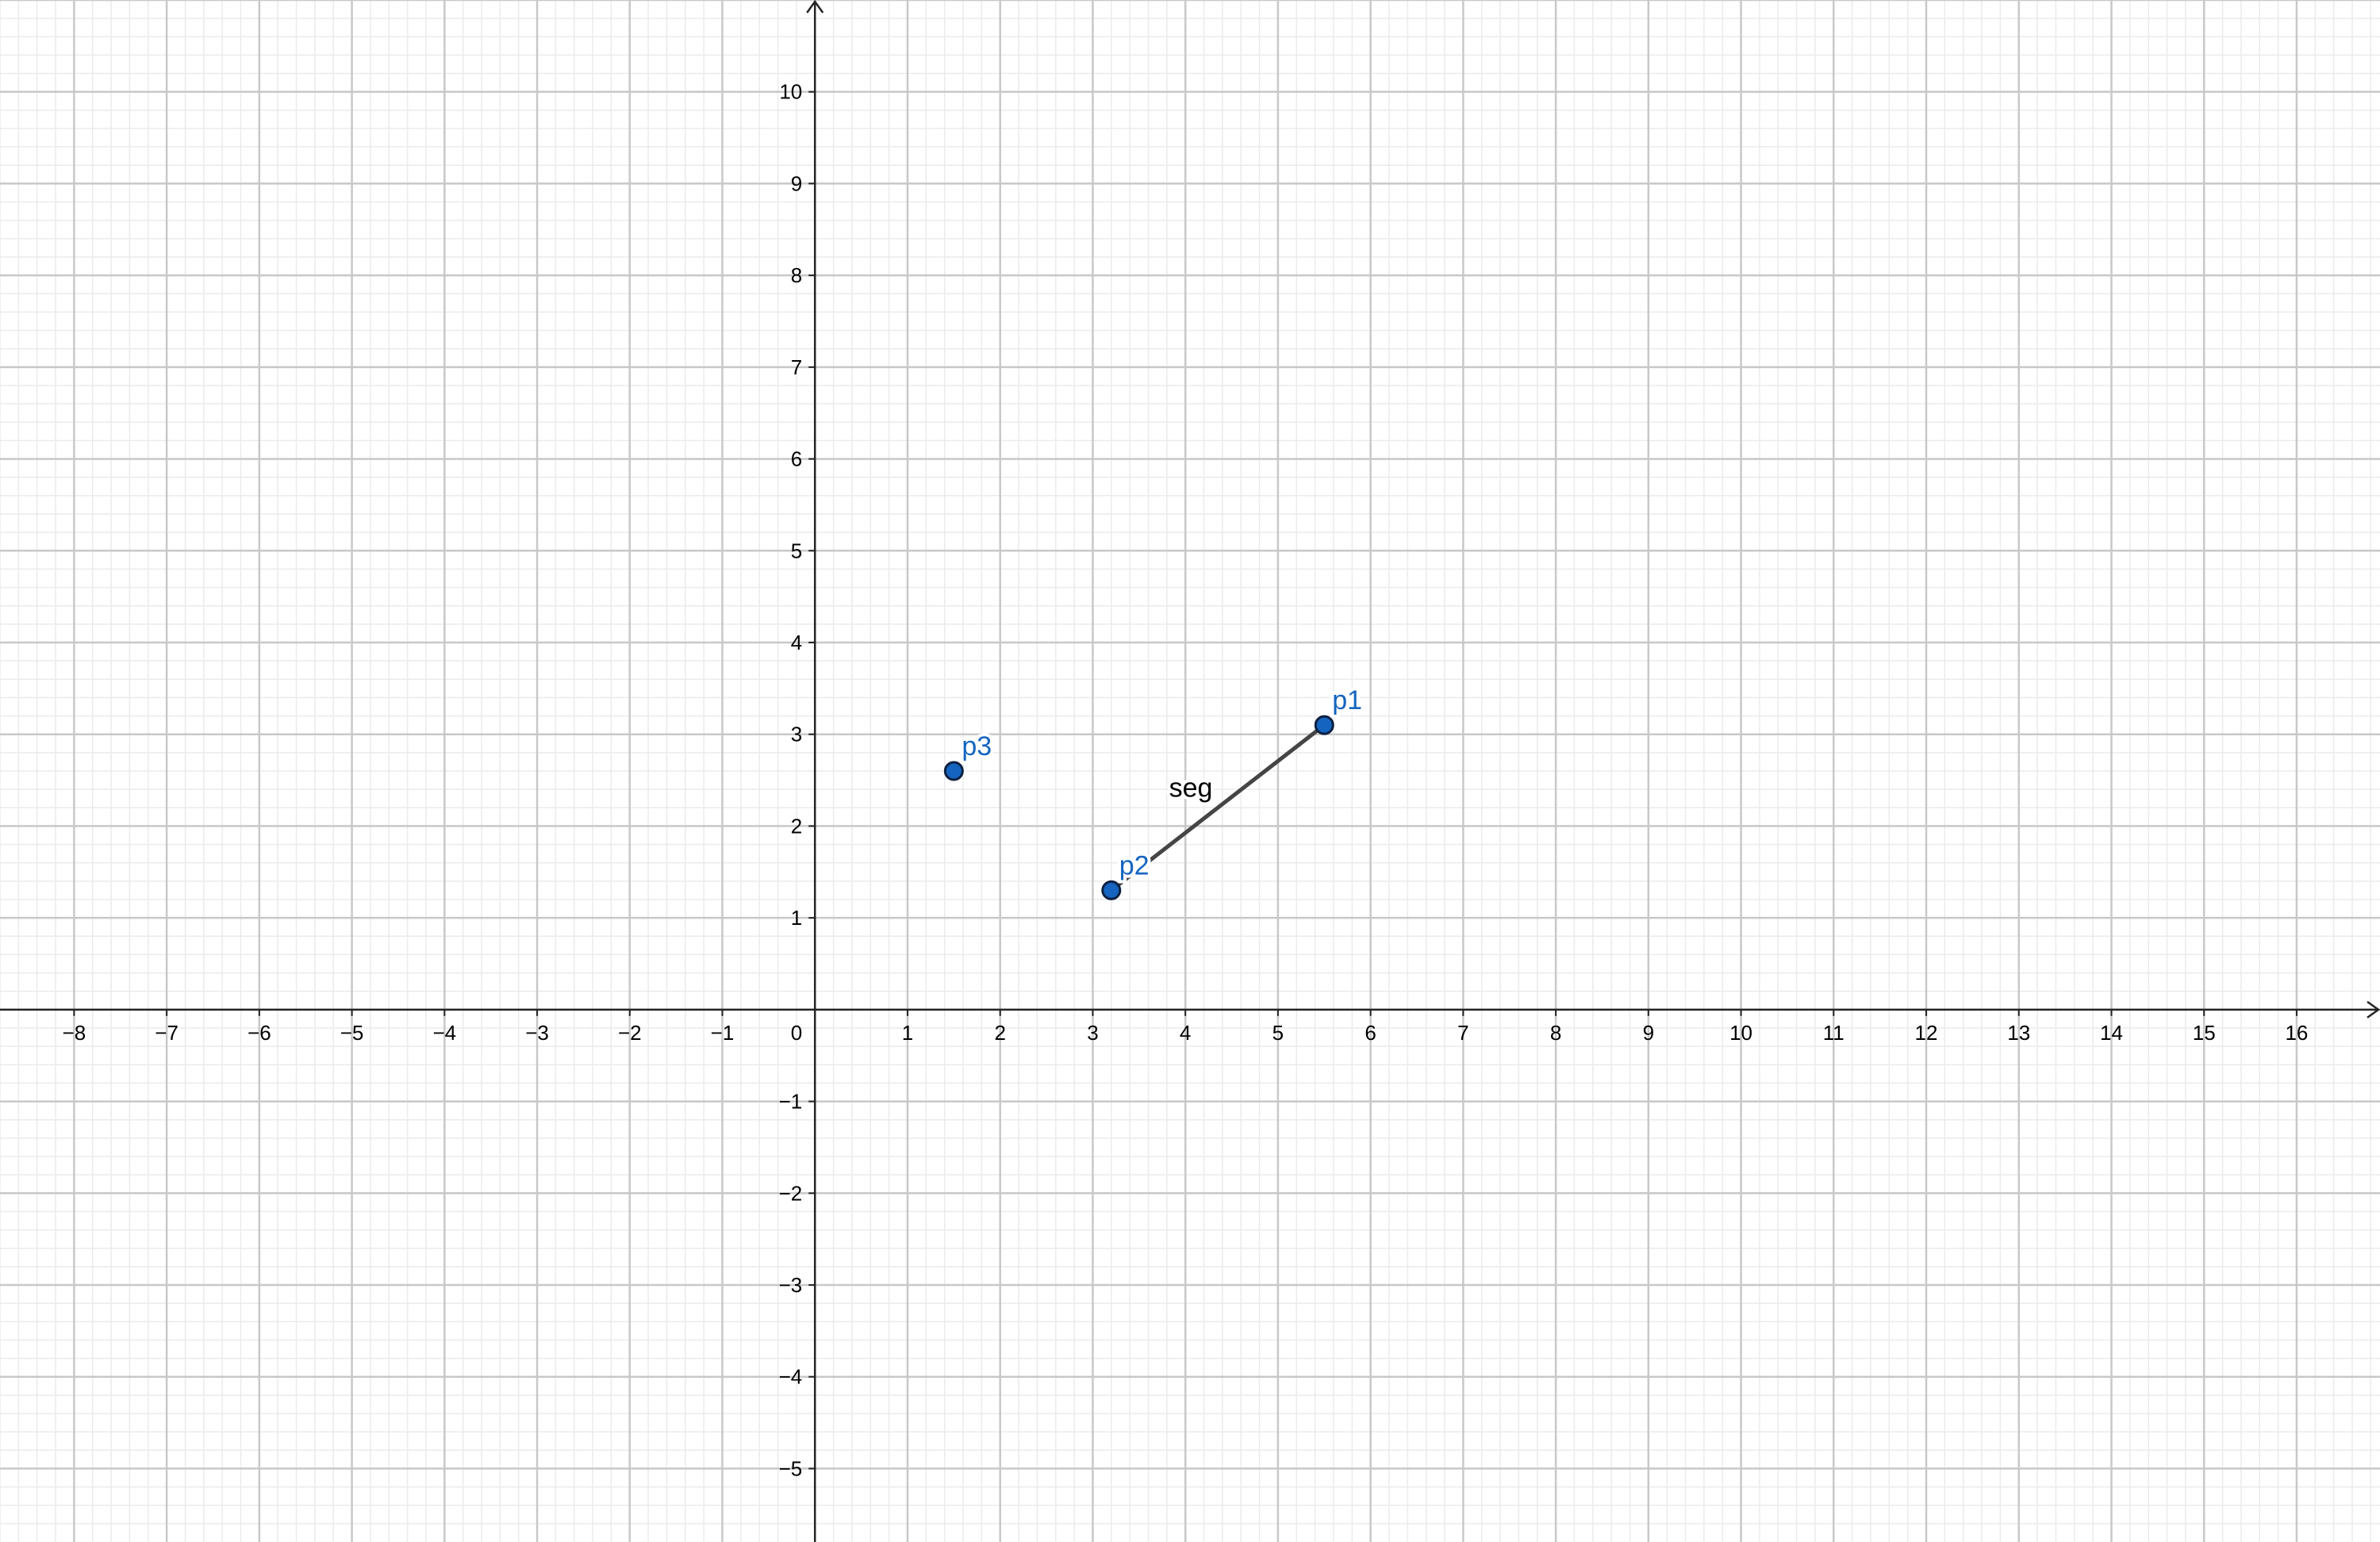 The image size is (2380, 1542). What do you see at coordinates (1370, 1033) in the screenshot?
I see `x-tick-label: 6` at bounding box center [1370, 1033].